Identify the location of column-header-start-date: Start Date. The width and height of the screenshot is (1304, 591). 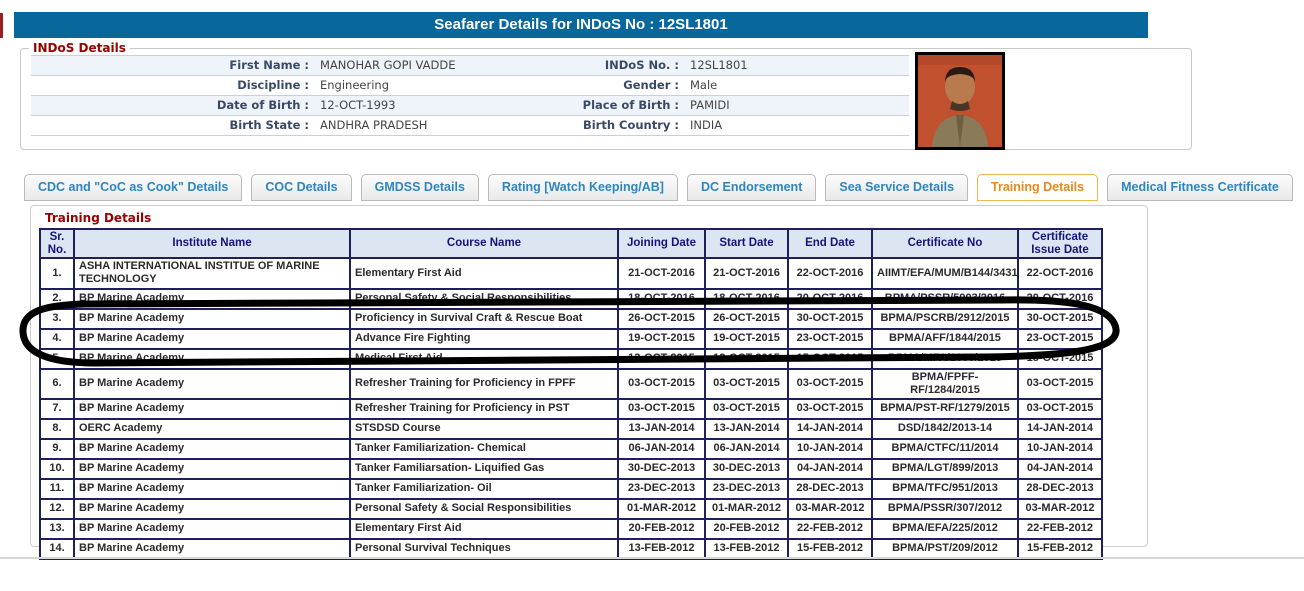
(746, 243).